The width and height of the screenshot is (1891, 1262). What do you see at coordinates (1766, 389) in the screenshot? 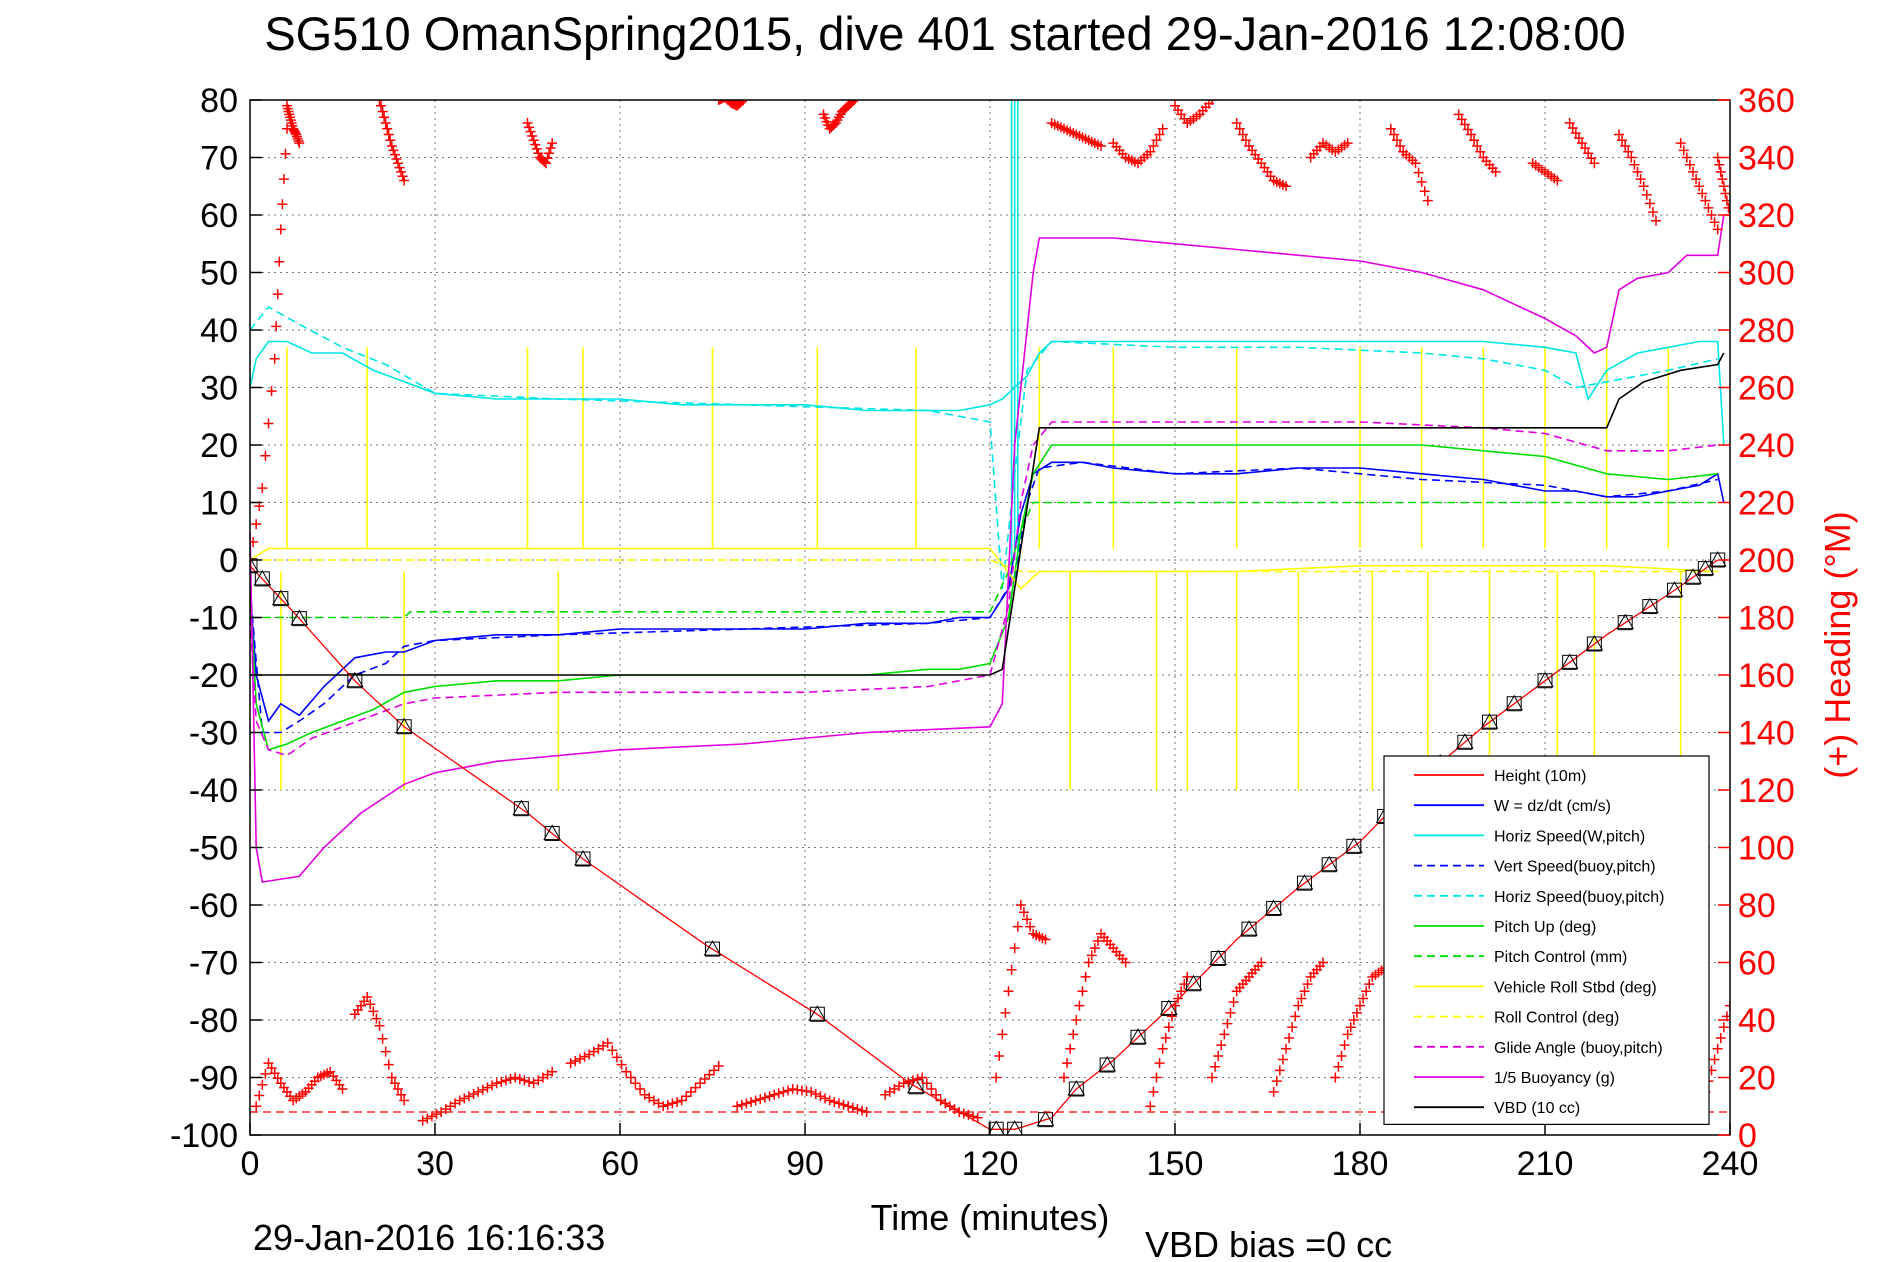
I see `y-right-tick-label: 260` at bounding box center [1766, 389].